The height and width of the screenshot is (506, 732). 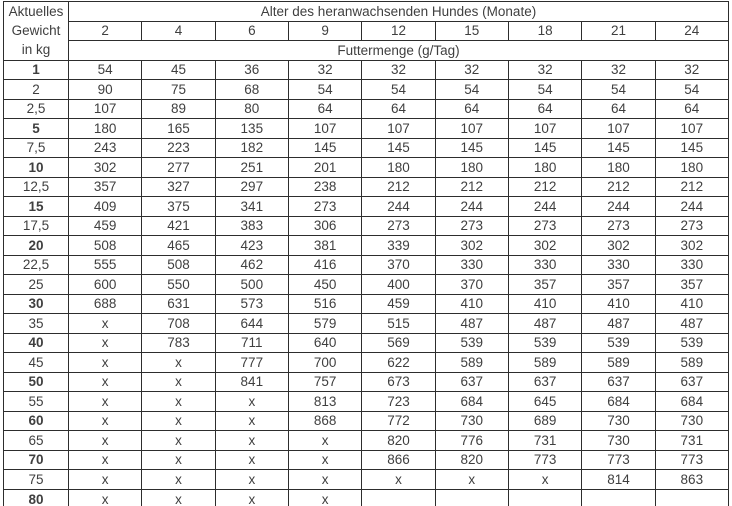 What do you see at coordinates (366, 148) in the screenshot?
I see `table-row-weight-7,5: 7,5 243 223 182 145 145 145 145 145 145` at bounding box center [366, 148].